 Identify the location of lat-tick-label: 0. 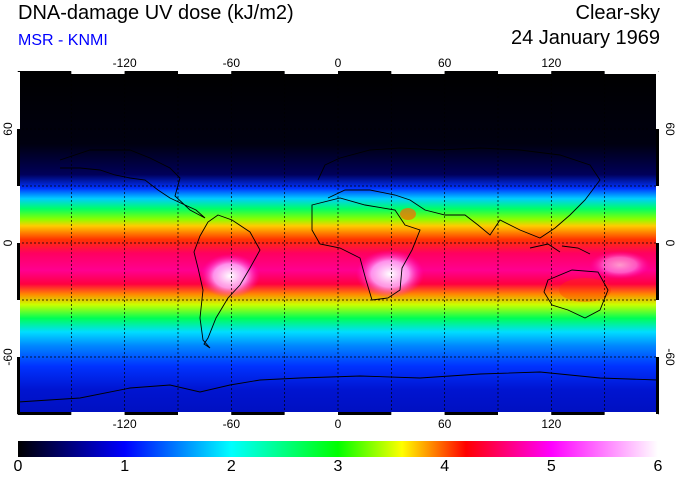
(8, 242).